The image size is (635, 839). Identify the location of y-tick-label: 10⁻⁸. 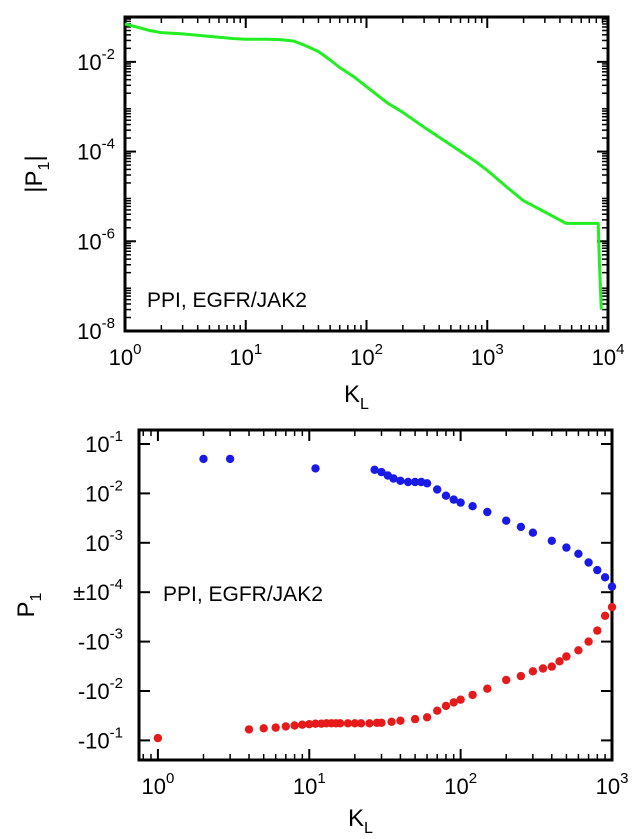
(96, 329).